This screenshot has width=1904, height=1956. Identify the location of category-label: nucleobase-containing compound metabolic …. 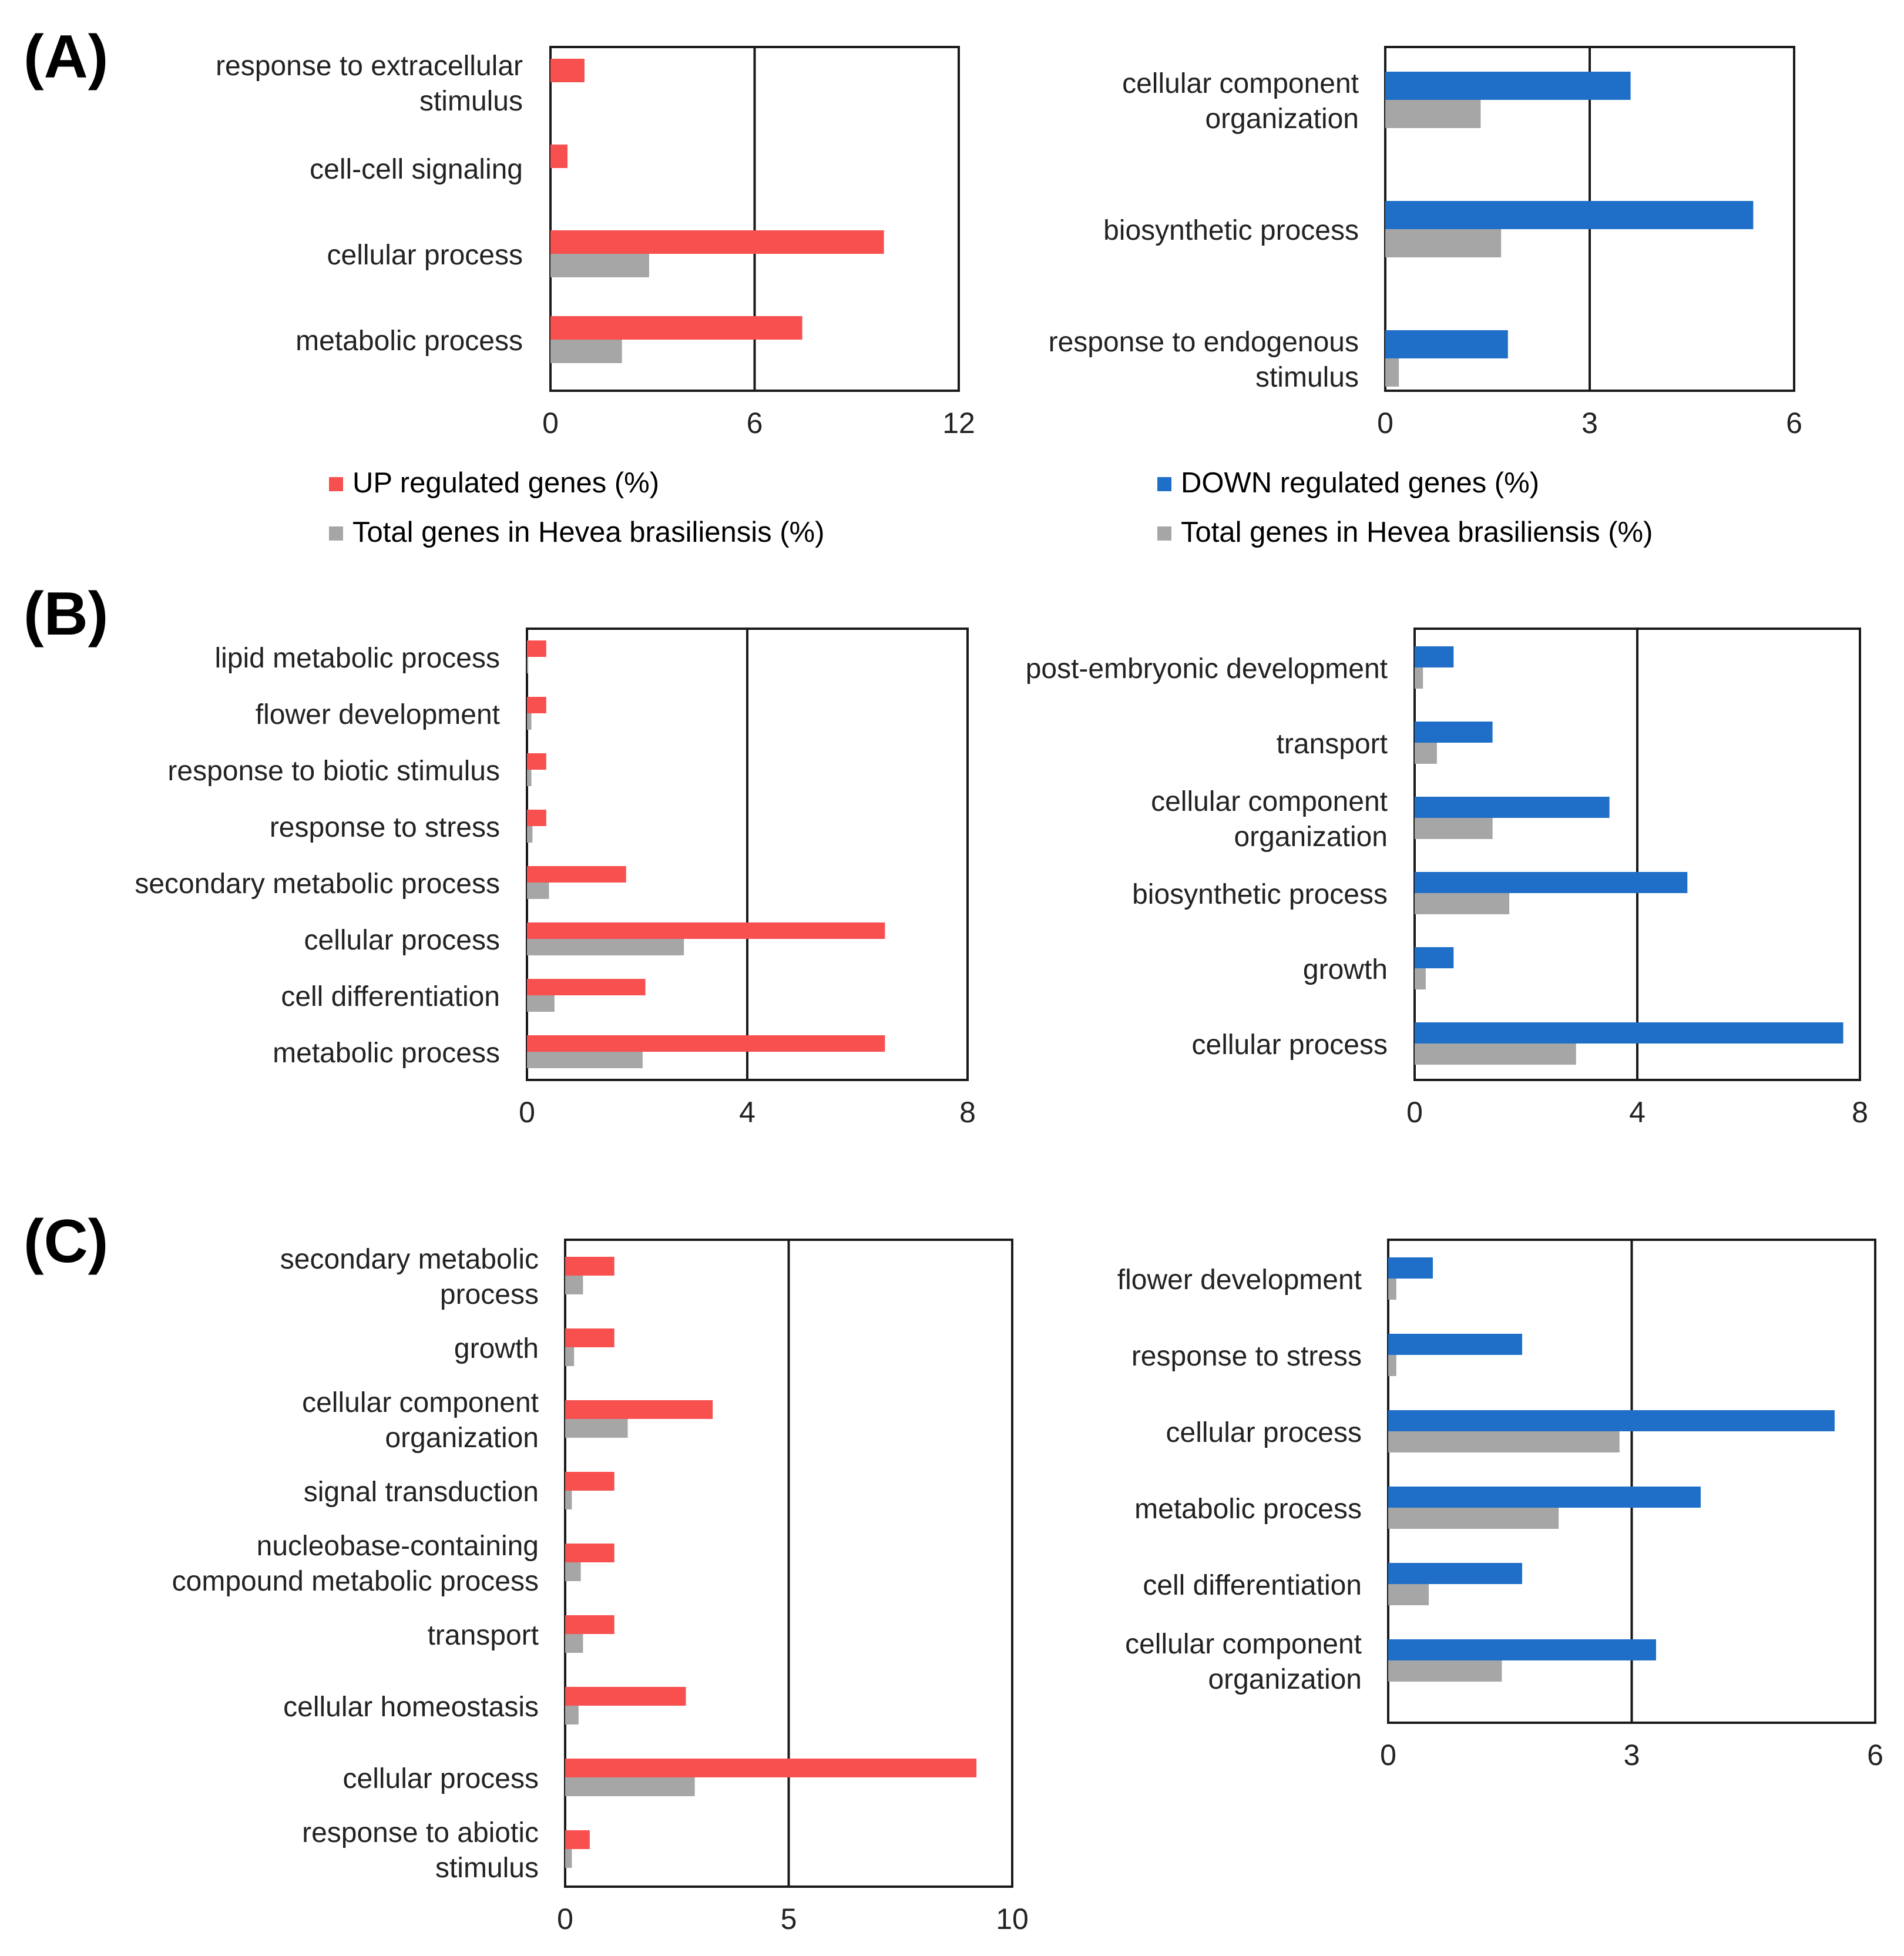
(355, 1564).